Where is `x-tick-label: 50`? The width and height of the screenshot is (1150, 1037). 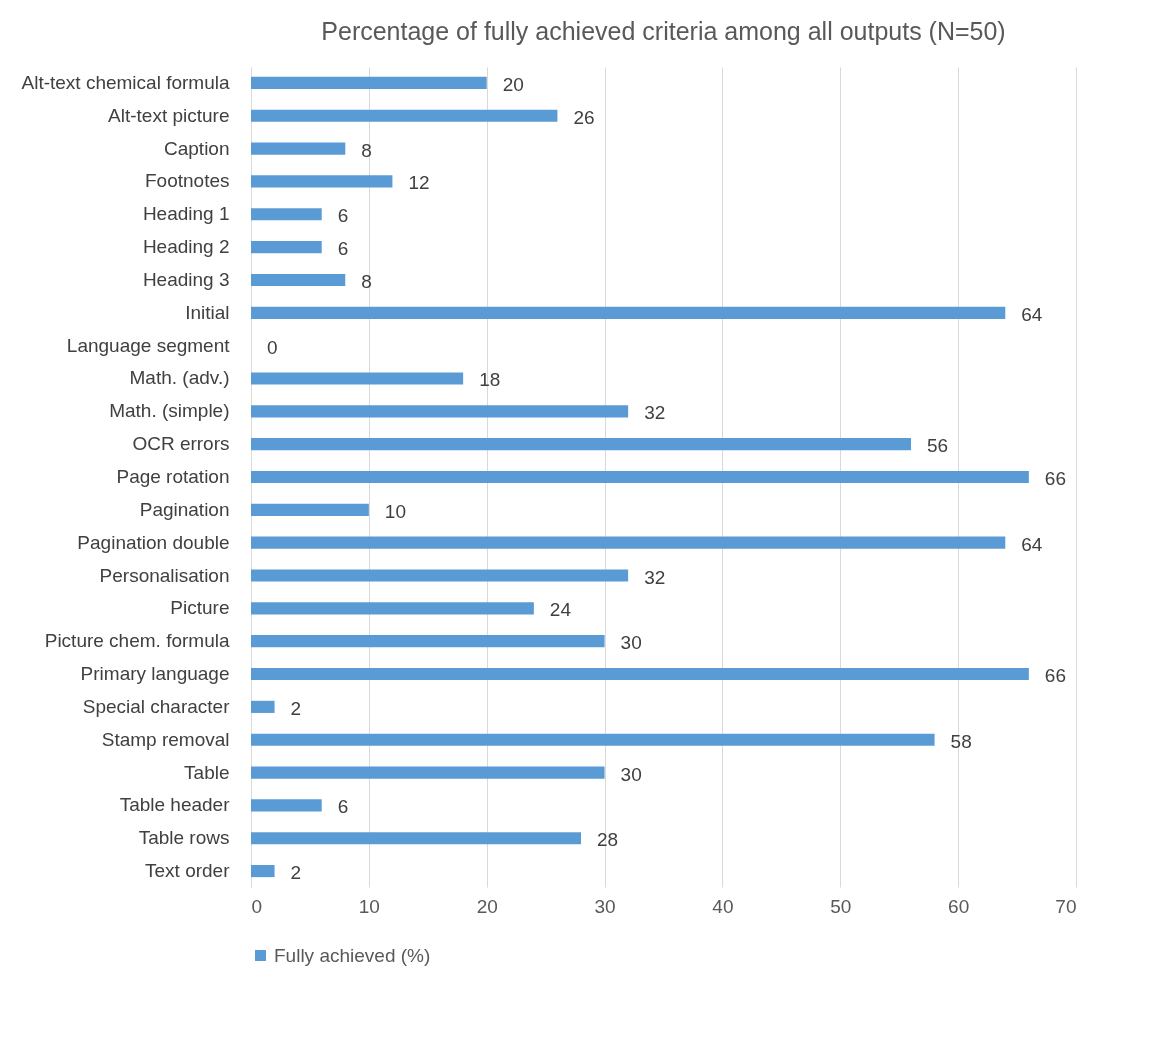 x-tick-label: 50 is located at coordinates (841, 906).